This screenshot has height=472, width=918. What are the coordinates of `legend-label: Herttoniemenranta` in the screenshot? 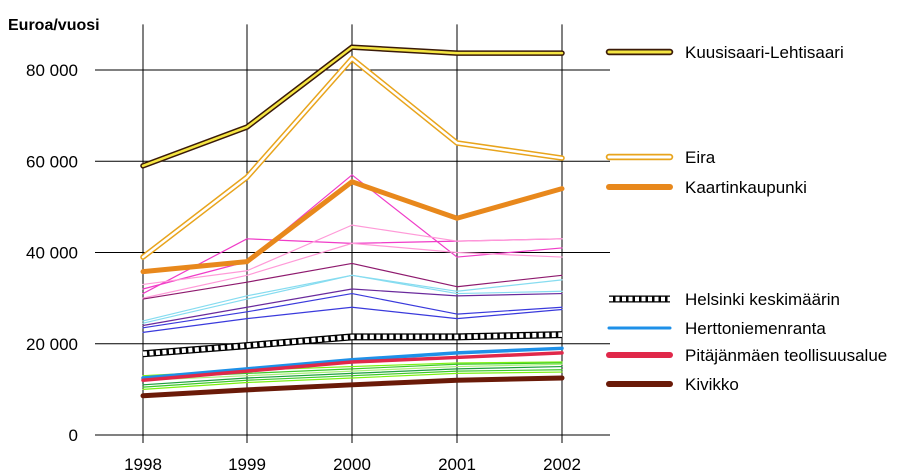 It's located at (755, 328).